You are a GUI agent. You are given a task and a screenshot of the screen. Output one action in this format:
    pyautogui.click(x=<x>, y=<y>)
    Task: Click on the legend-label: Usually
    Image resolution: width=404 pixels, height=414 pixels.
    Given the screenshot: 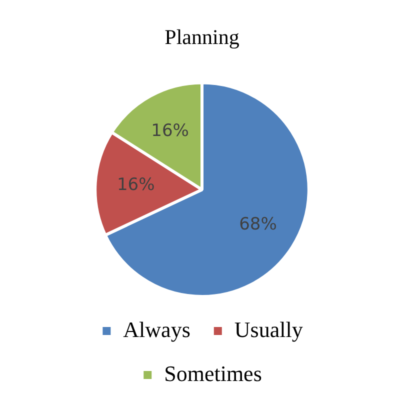 What is the action you would take?
    pyautogui.click(x=268, y=329)
    